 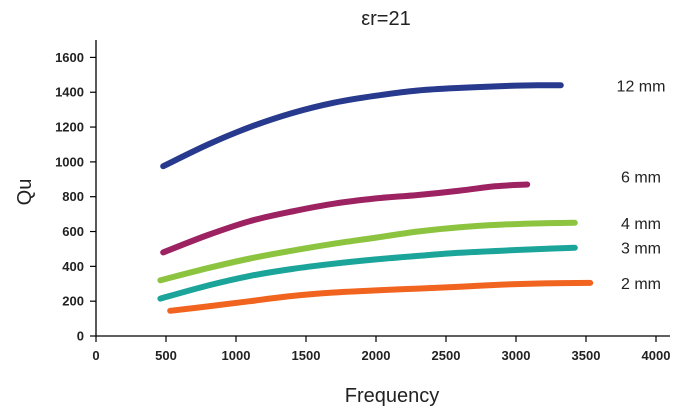 What do you see at coordinates (306, 355) in the screenshot?
I see `x-tick-label: 1500` at bounding box center [306, 355].